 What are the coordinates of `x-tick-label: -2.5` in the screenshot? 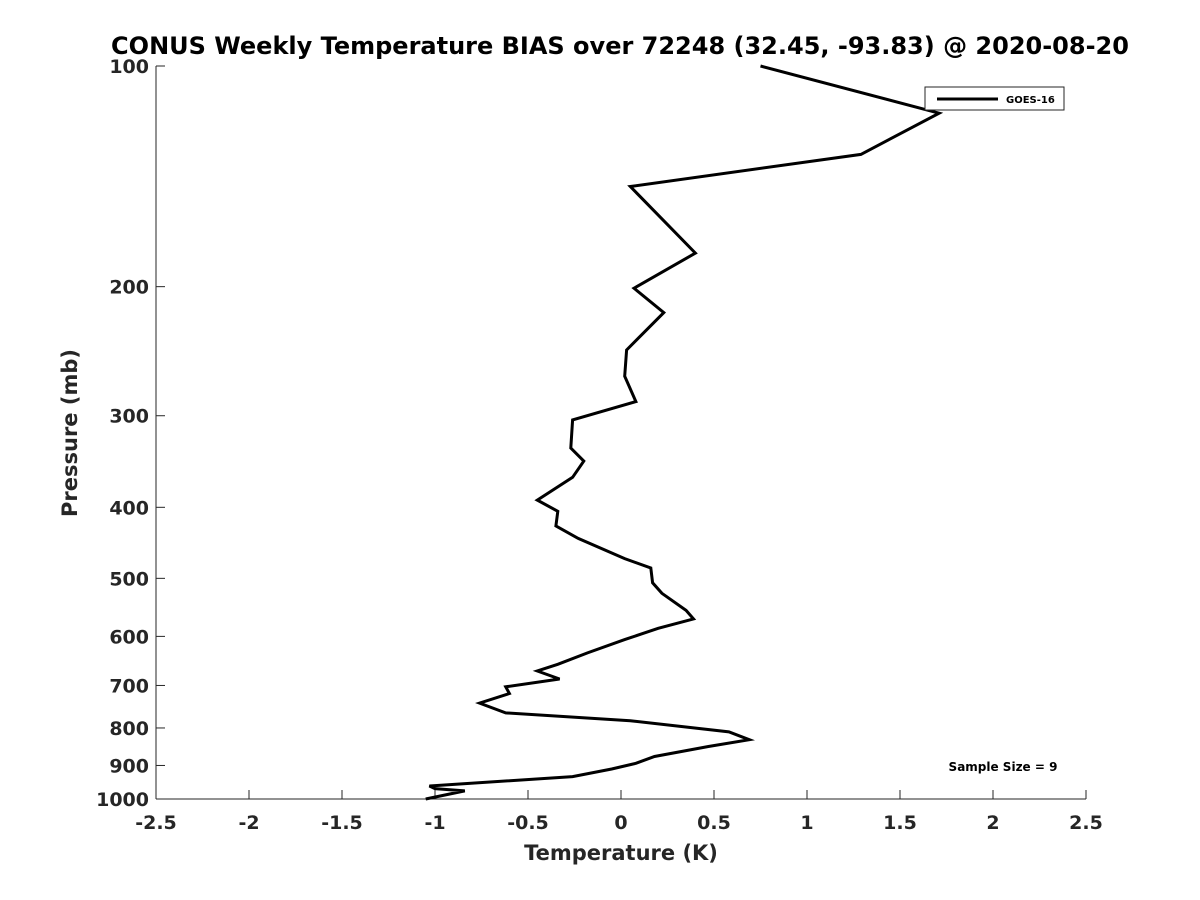 It's located at (156, 823).